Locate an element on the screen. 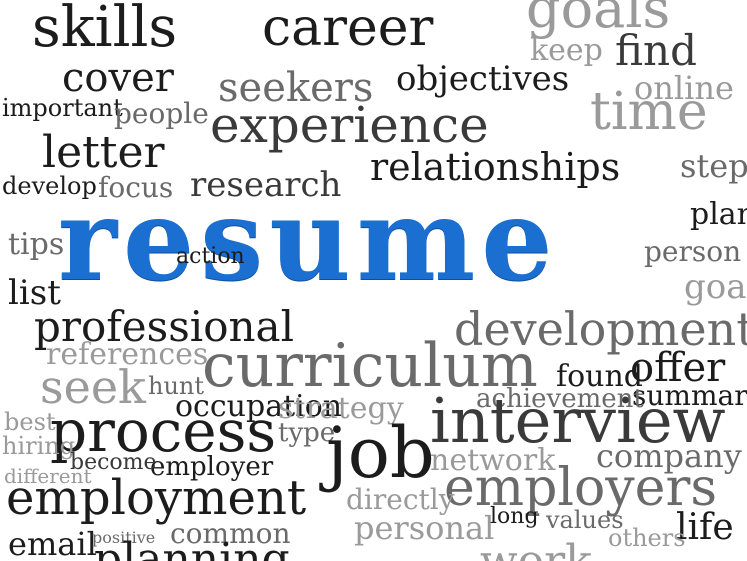 This screenshot has height=561, width=747. word-found: found is located at coordinates (600, 376).